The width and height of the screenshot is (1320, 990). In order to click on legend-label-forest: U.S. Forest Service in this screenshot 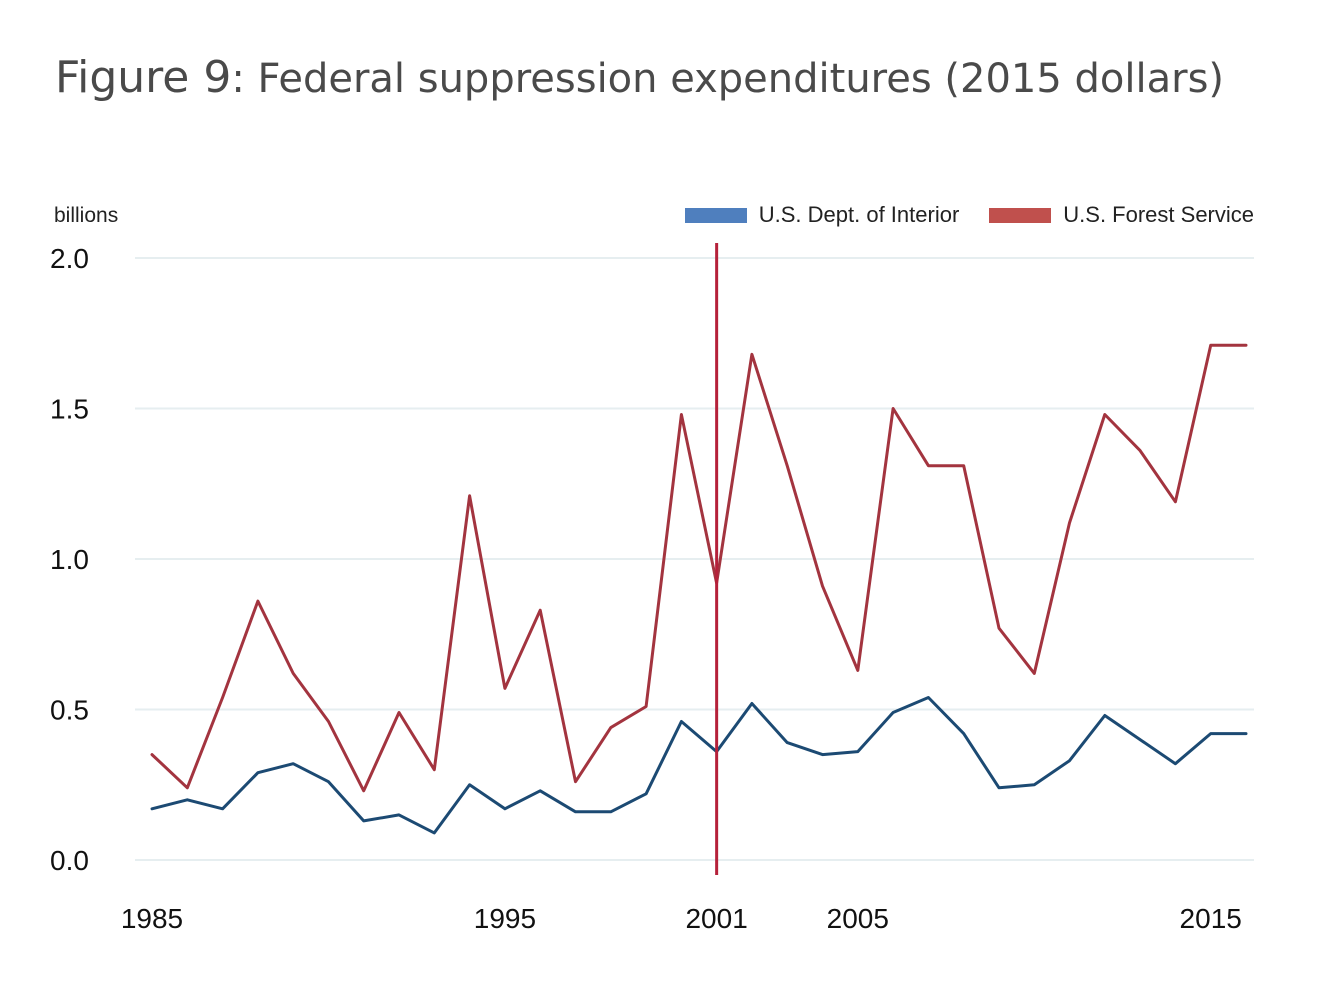, I will do `click(1158, 214)`.